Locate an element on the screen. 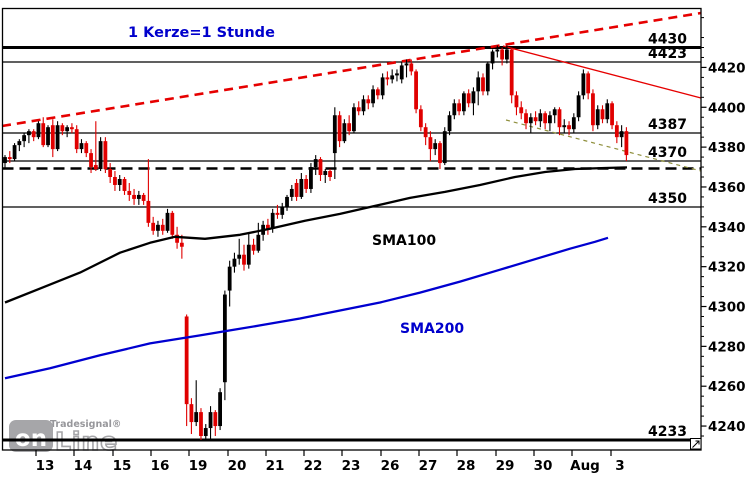 The width and height of the screenshot is (750, 480). y-axis-label: 4400 is located at coordinates (727, 108).